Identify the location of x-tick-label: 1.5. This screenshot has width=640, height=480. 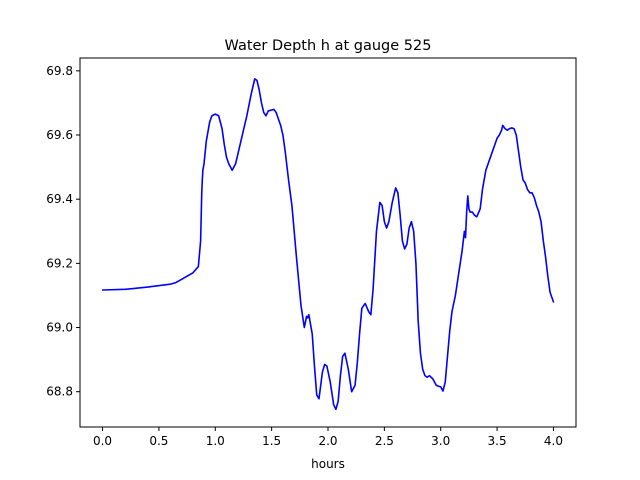
(271, 441).